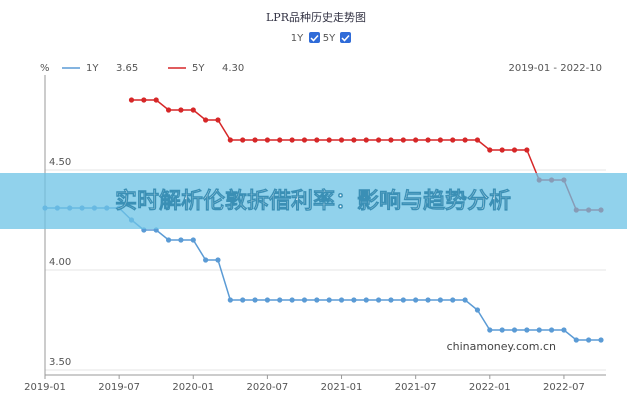 The height and width of the screenshot is (400, 627). Describe the element at coordinates (268, 387) in the screenshot. I see `x-tick-label: 2020-07` at that location.